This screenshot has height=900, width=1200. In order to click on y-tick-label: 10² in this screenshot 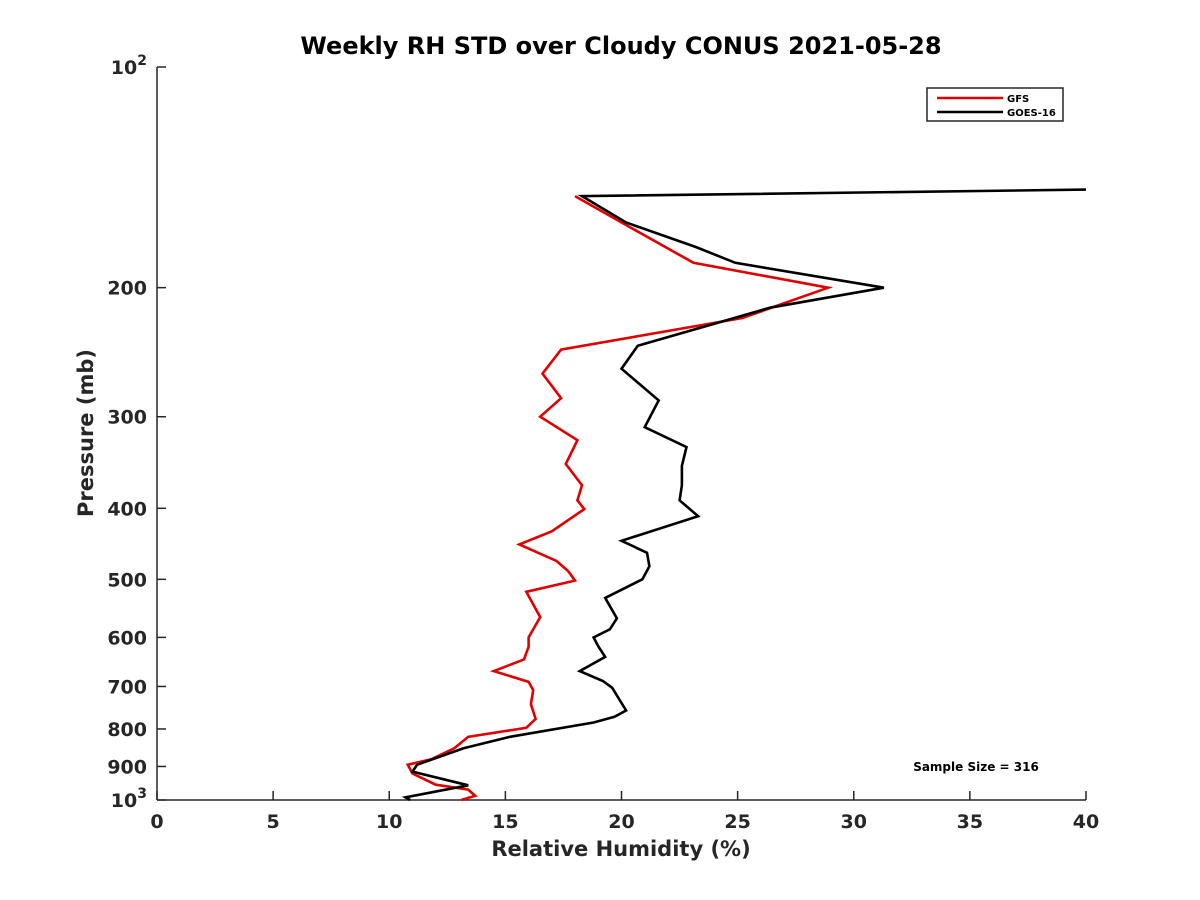, I will do `click(129, 66)`.